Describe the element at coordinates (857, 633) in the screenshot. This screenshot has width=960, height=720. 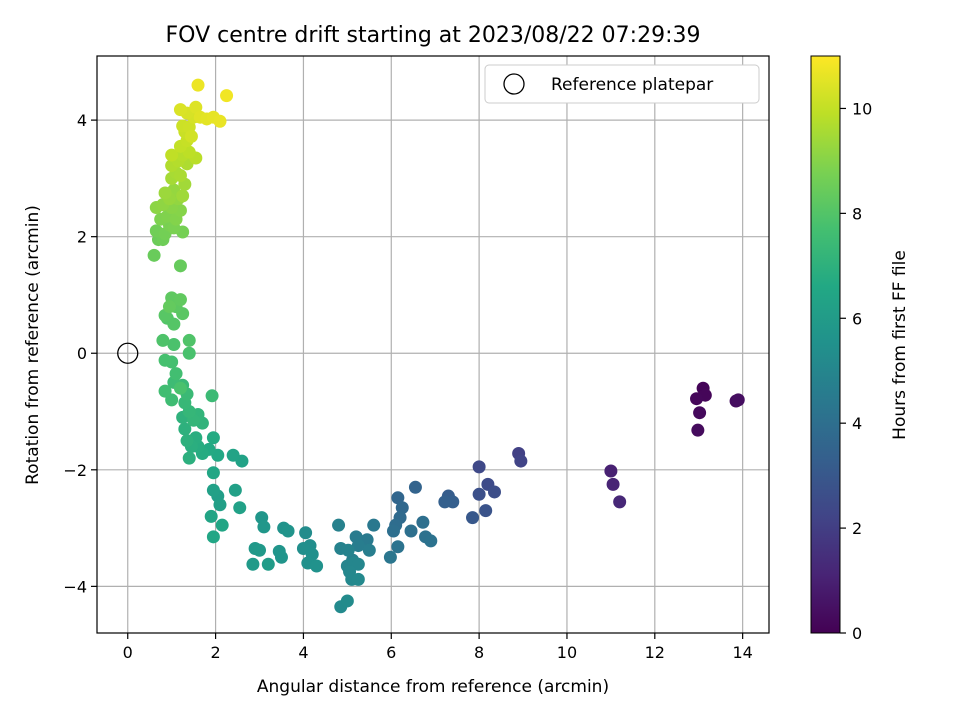
I see `colorbar-tick-label-0: 0` at that location.